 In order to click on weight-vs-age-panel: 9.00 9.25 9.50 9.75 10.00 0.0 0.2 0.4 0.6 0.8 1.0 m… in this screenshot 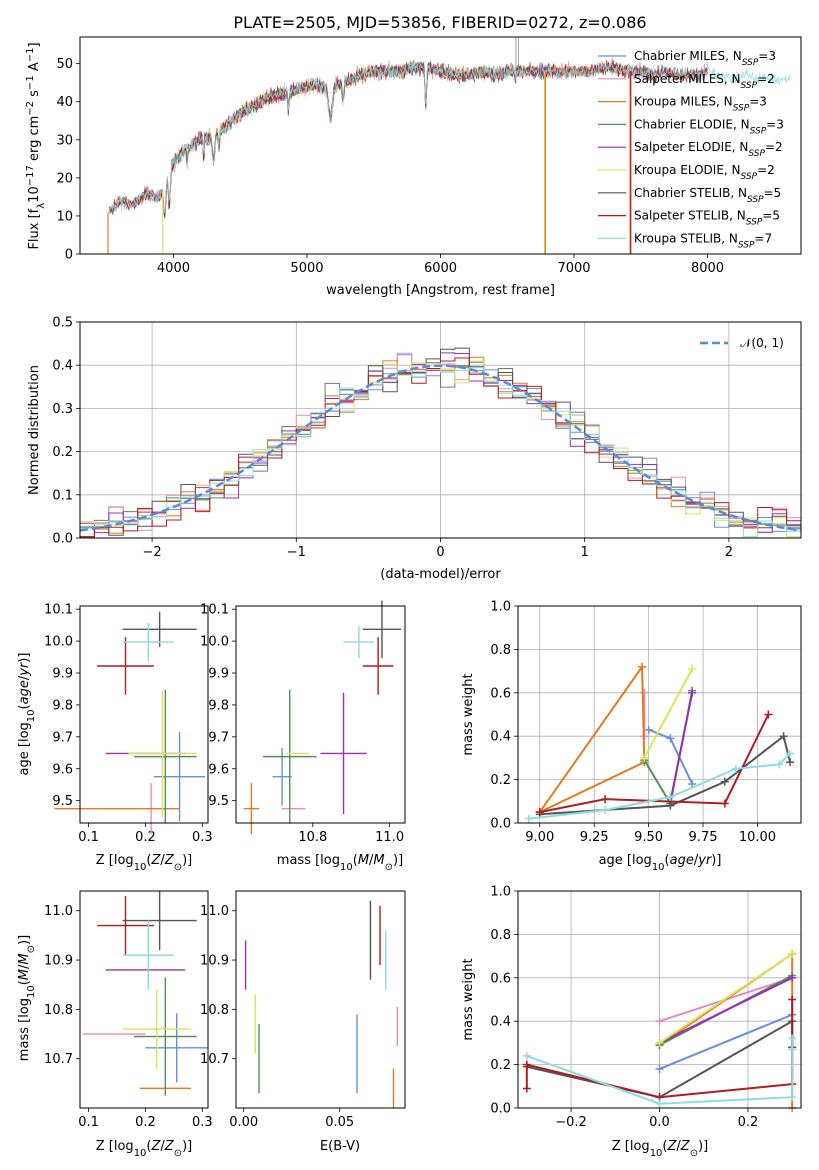, I will do `click(631, 736)`.